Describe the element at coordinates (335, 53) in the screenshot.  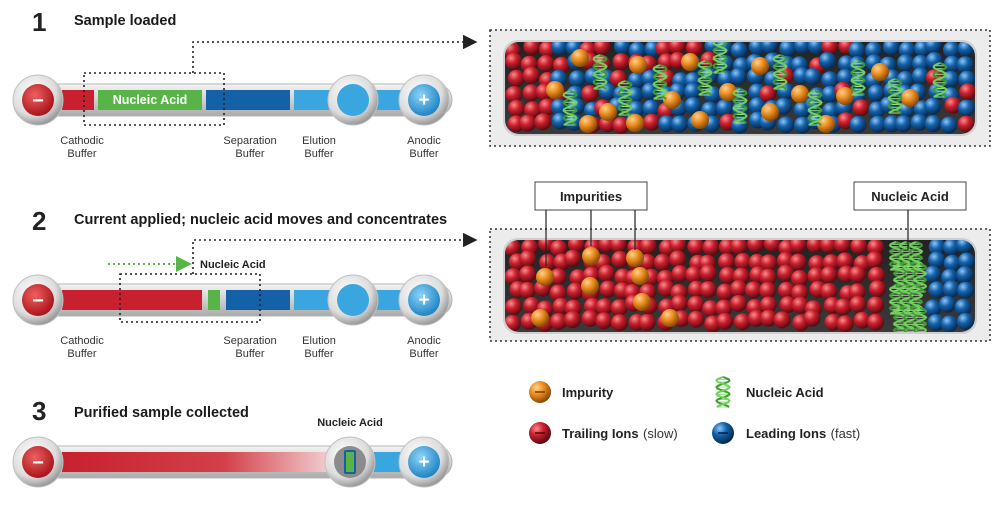
I see `step-1-zoom-arrow` at that location.